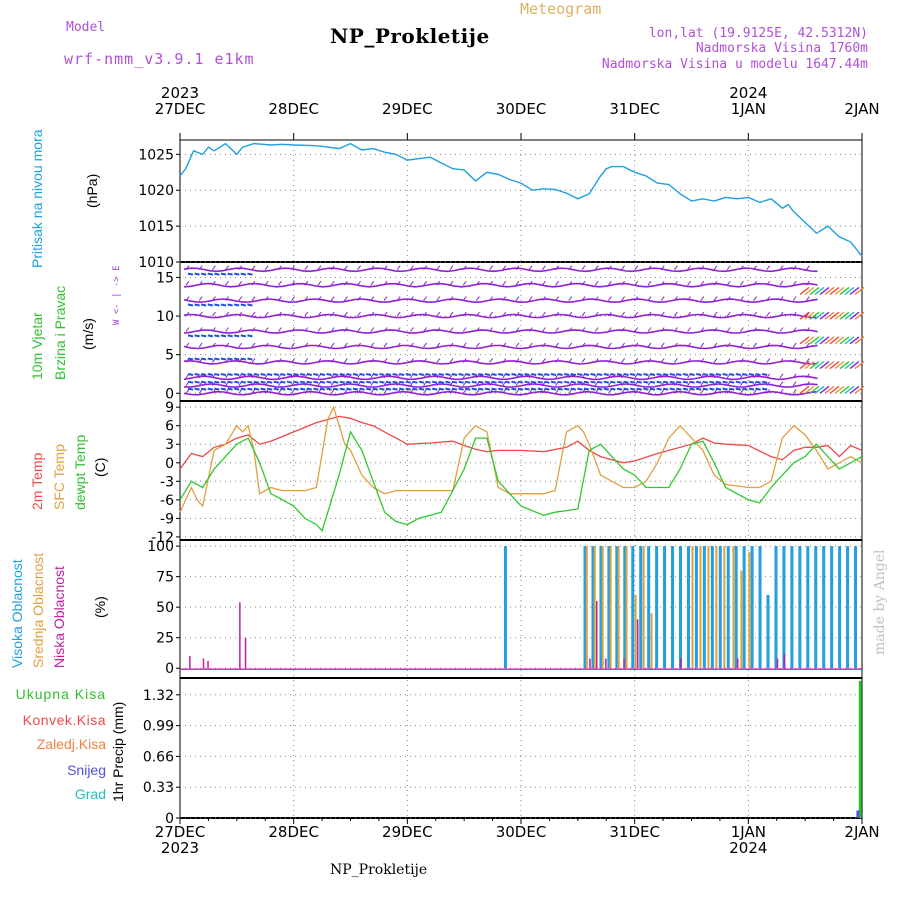  Describe the element at coordinates (861, 832) in the screenshot. I see `bottom-date-label: 2JAN` at that location.